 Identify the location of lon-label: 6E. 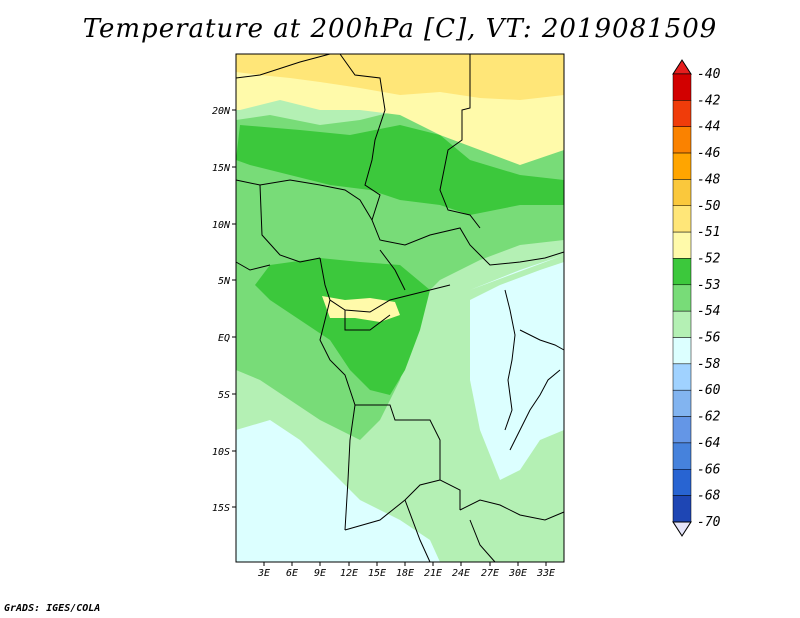
(292, 573).